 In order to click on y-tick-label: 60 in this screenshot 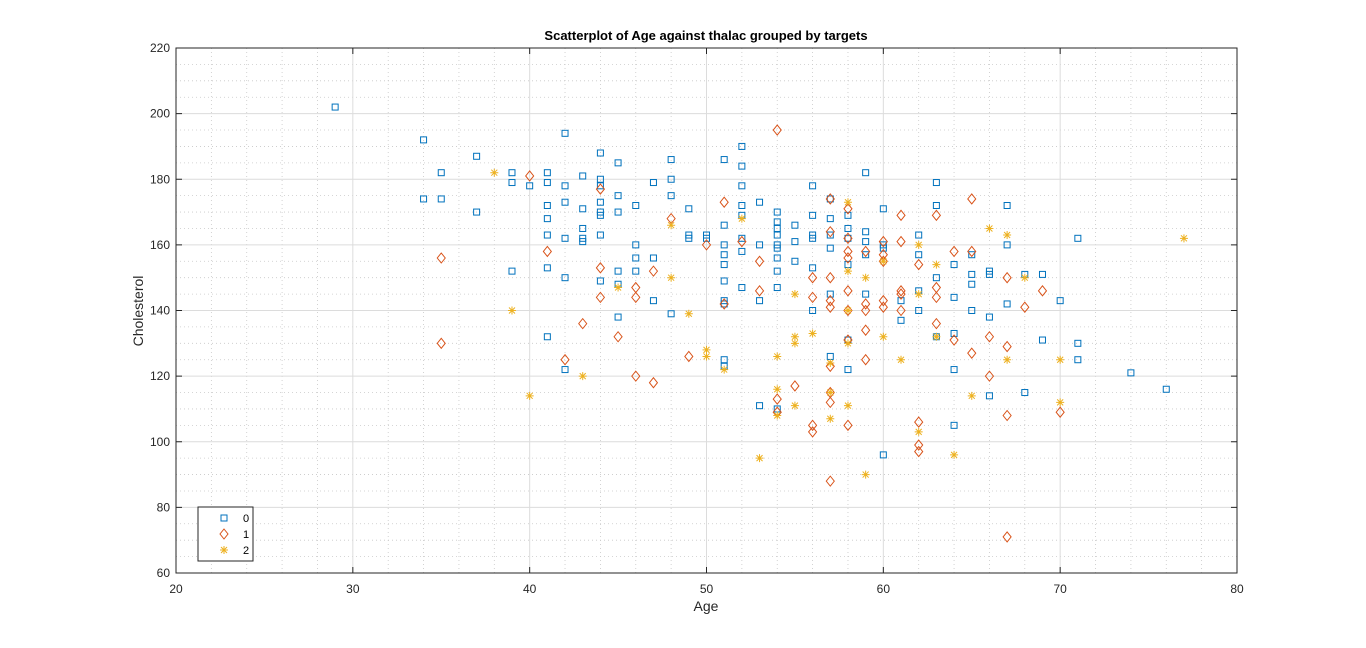, I will do `click(164, 573)`.